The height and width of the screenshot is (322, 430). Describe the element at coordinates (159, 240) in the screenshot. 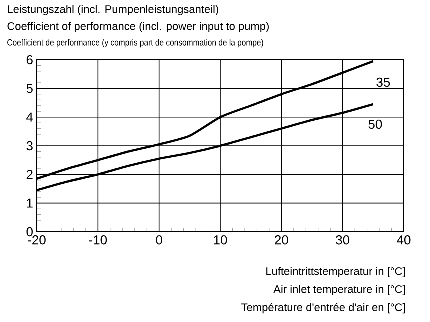

I see `x-tick-label: 0` at that location.